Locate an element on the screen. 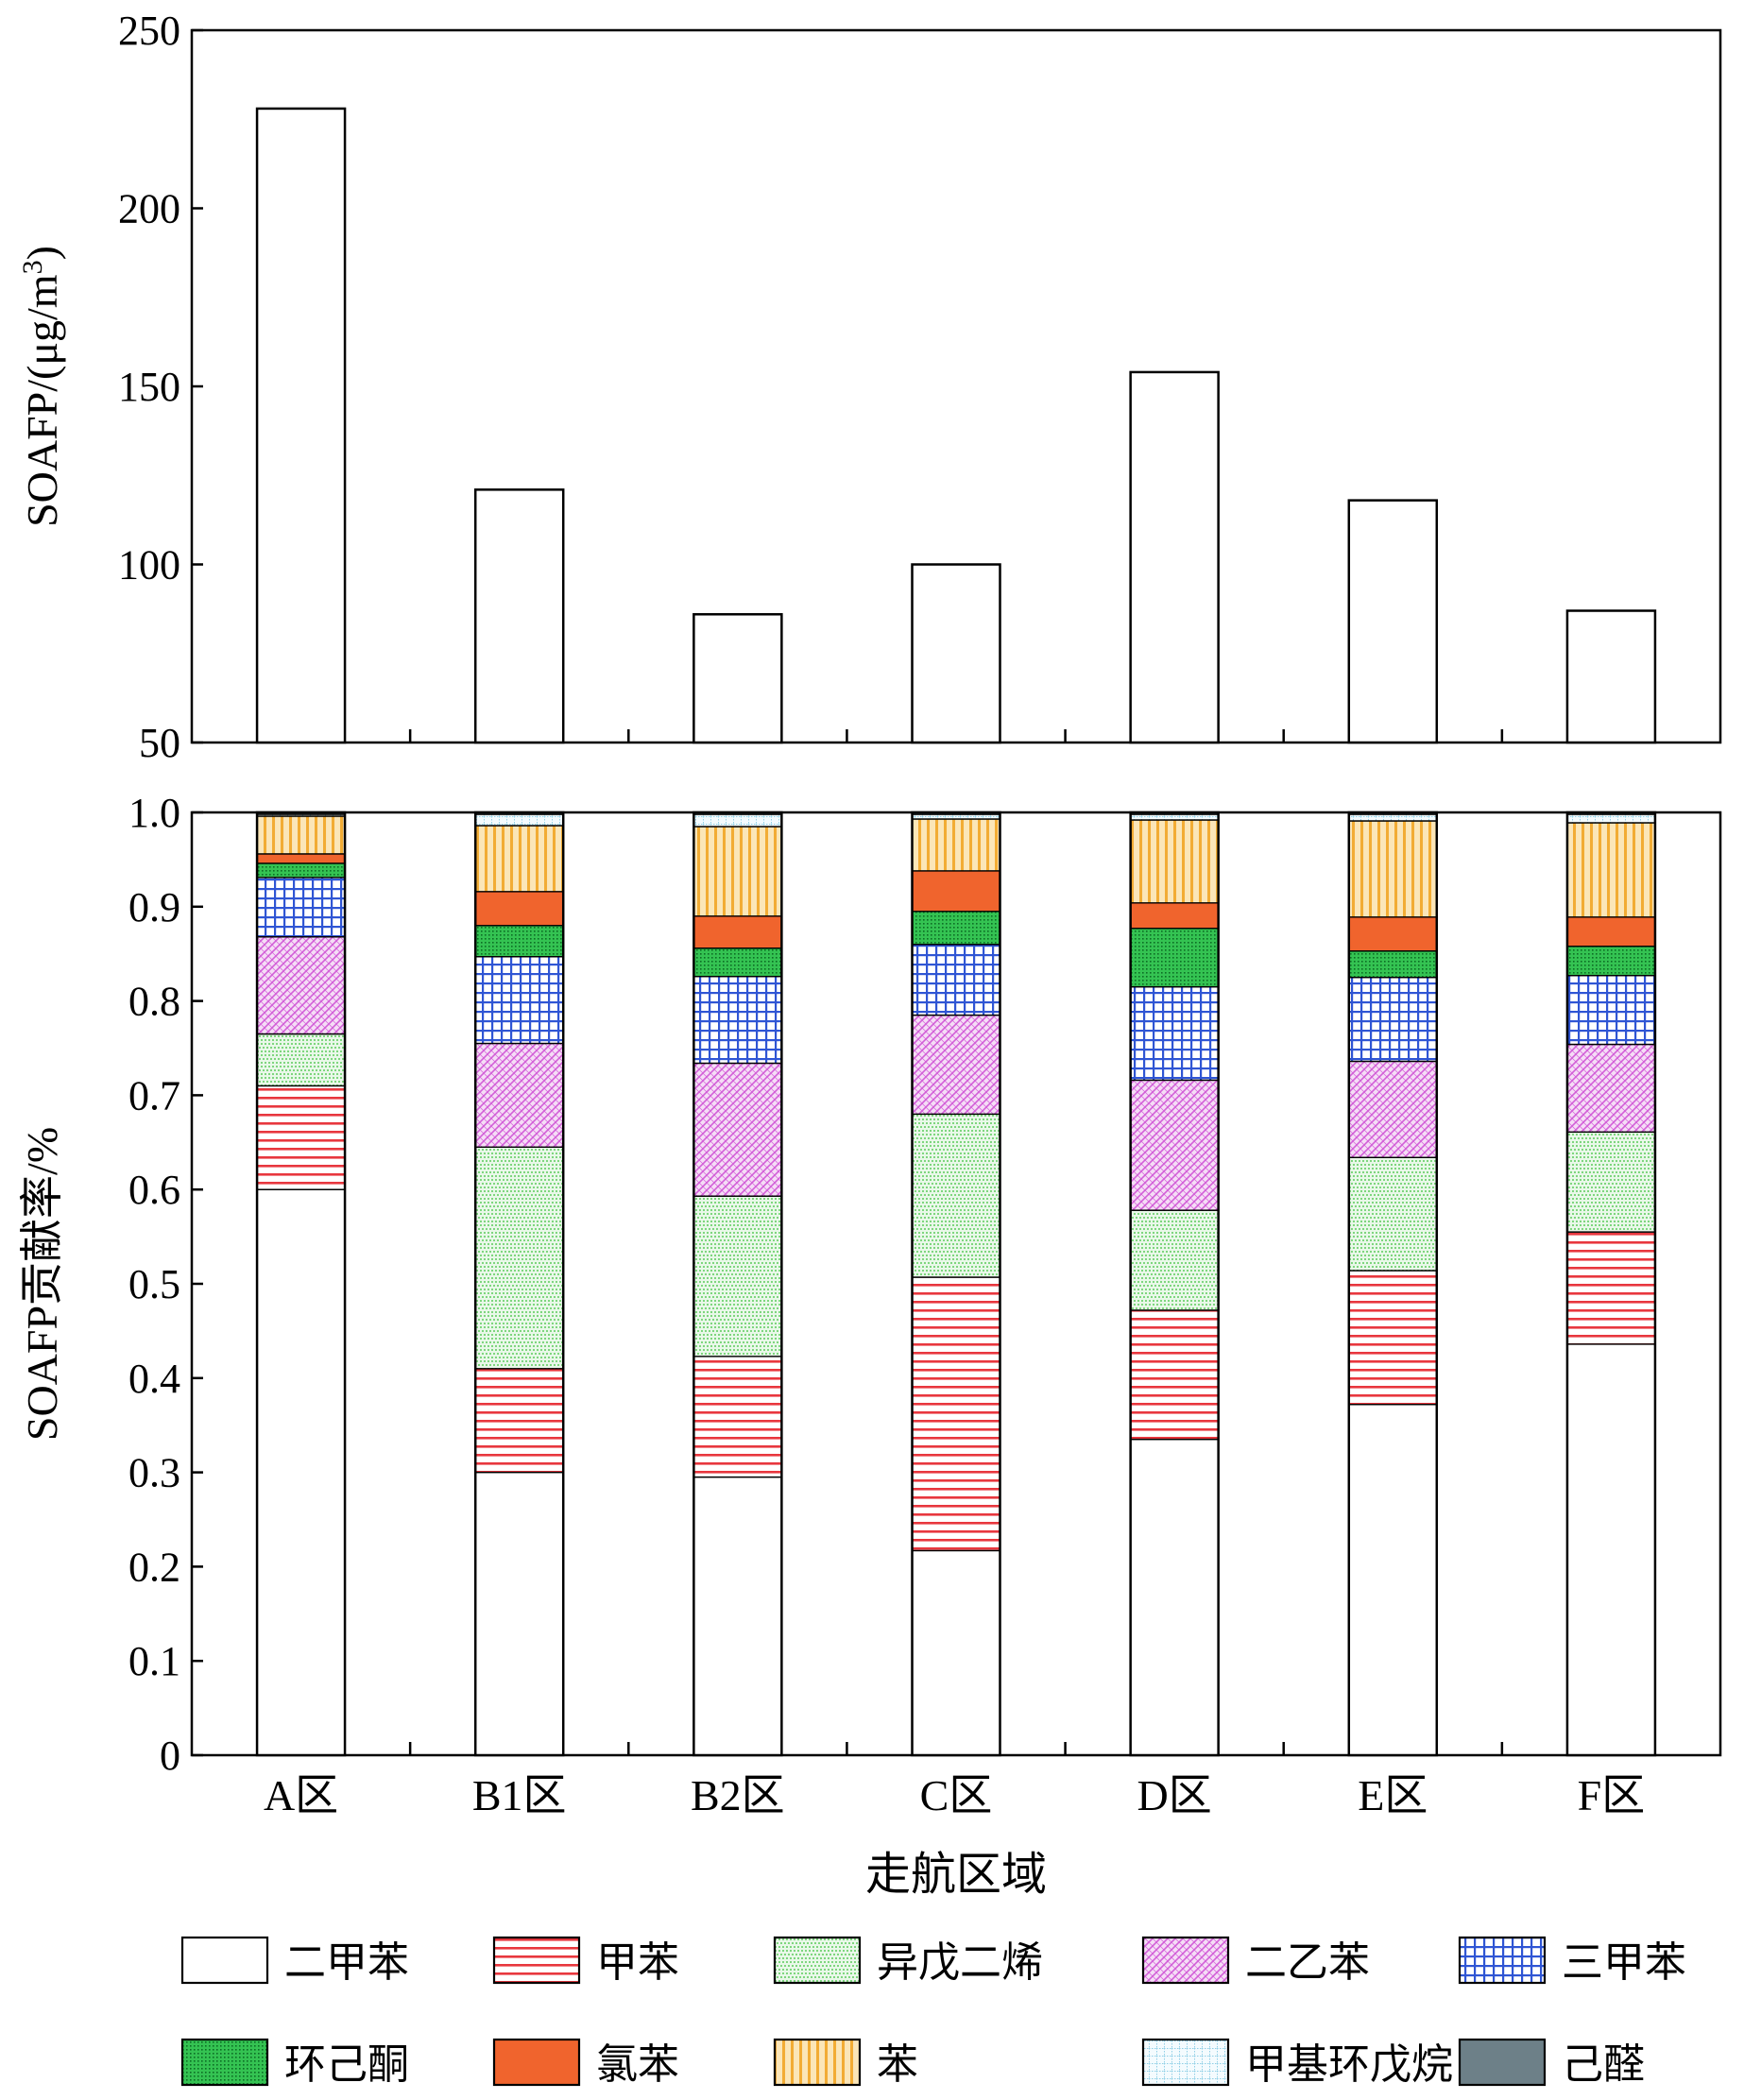  x-tick-label: E区 is located at coordinates (1393, 1795).